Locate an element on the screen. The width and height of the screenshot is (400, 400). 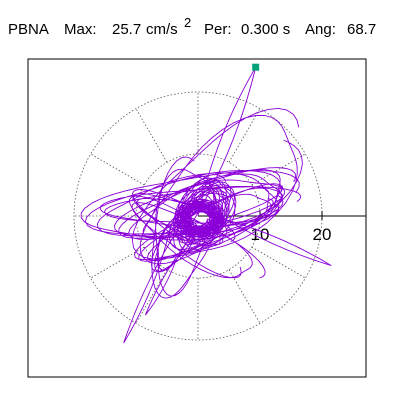
max-unit: cm/s is located at coordinates (162, 29).